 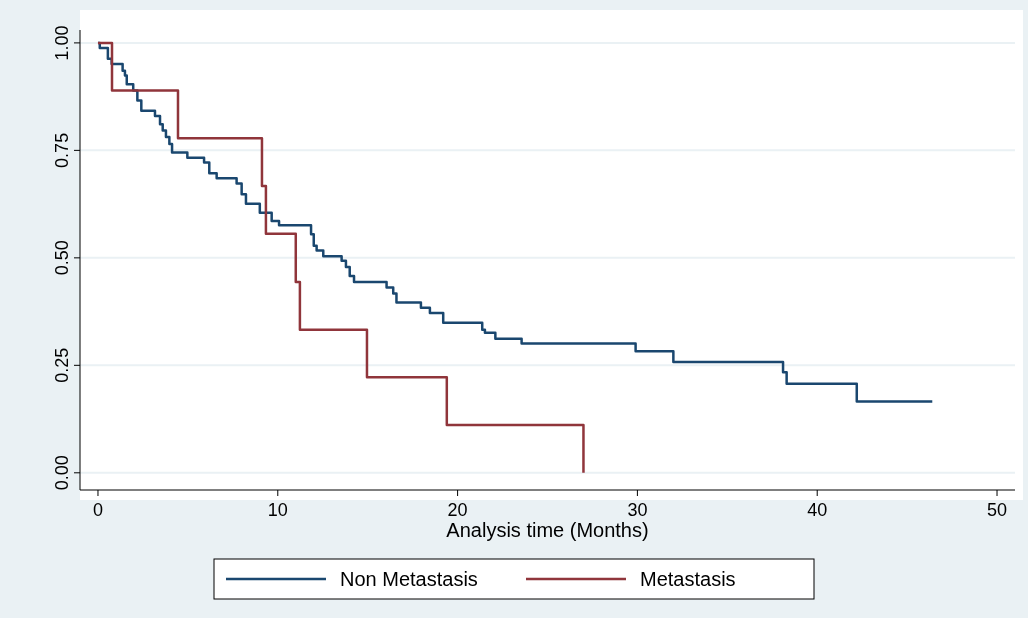 What do you see at coordinates (457, 510) in the screenshot?
I see `x-tick-label: 20` at bounding box center [457, 510].